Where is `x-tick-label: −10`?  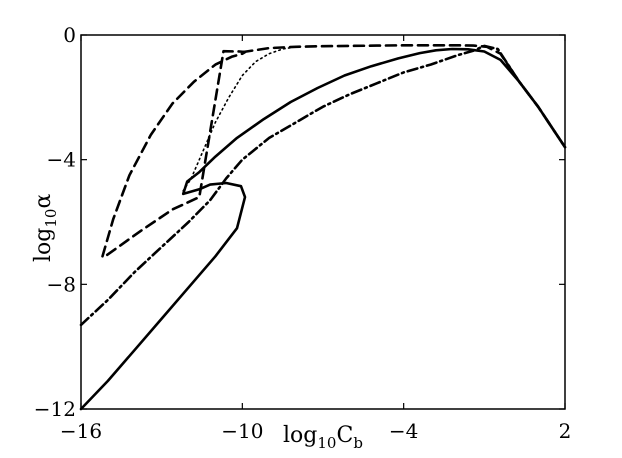 x-tick-label: −10 is located at coordinates (242, 431).